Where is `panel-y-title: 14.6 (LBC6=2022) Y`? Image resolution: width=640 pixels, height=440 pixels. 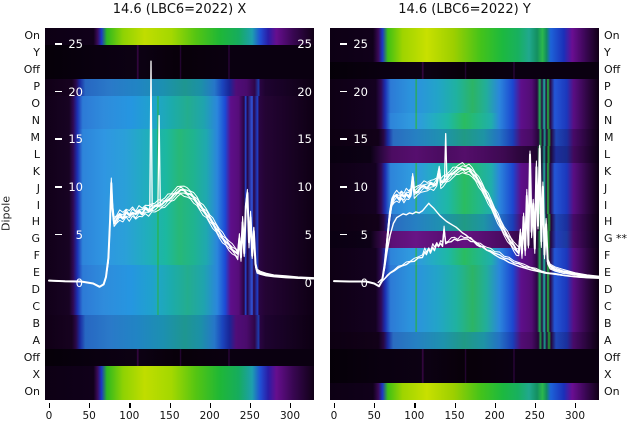 panel-y-title: 14.6 (LBC6=2022) Y is located at coordinates (464, 9).